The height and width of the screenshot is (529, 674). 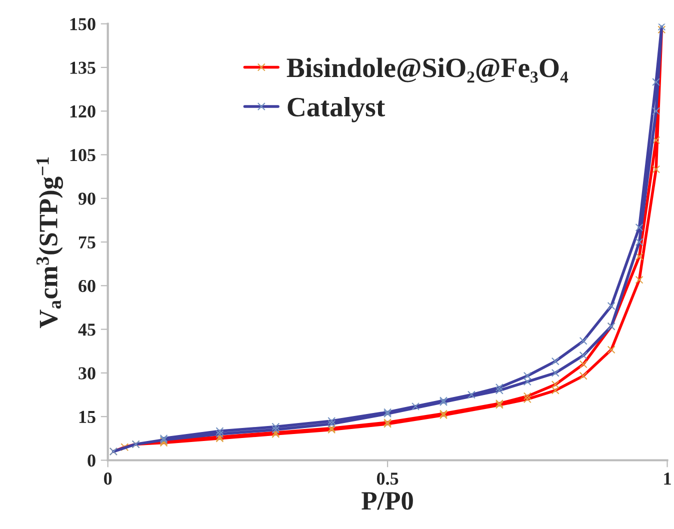 What do you see at coordinates (87, 330) in the screenshot?
I see `y-tick-label: 45` at bounding box center [87, 330].